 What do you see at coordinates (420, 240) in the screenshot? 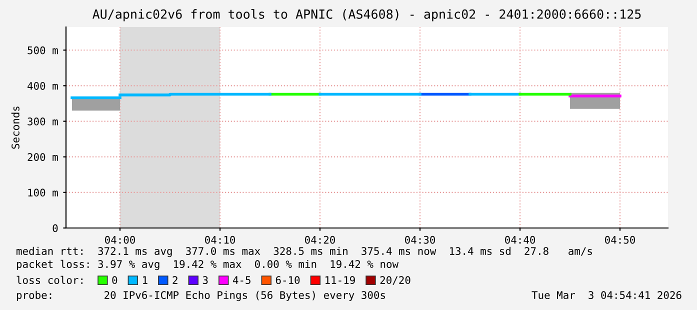
I see `x-tick-label: 04:30` at bounding box center [420, 240].